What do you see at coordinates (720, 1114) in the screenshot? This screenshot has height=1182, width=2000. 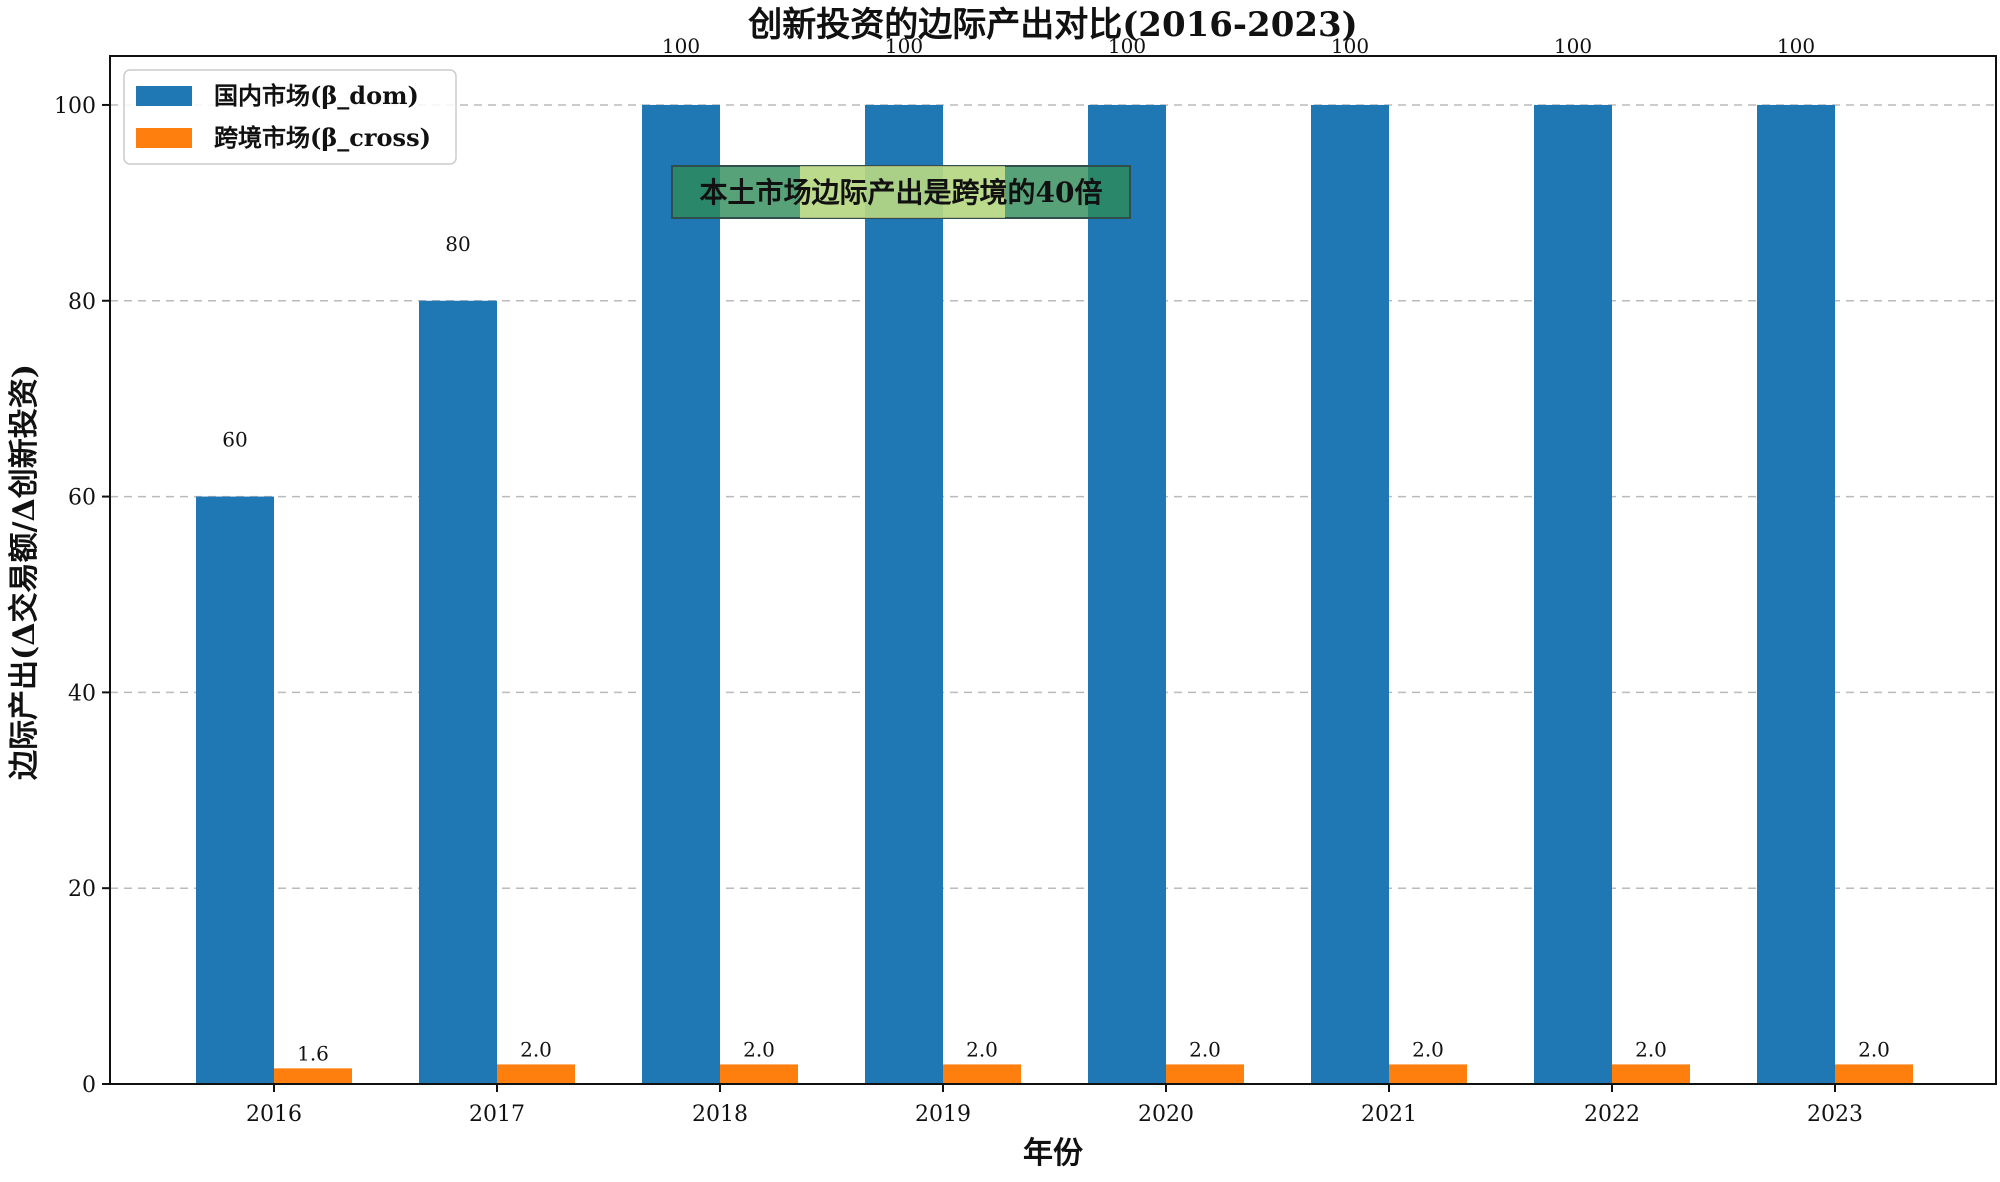 I see `x-tick-label: 2018` at bounding box center [720, 1114].